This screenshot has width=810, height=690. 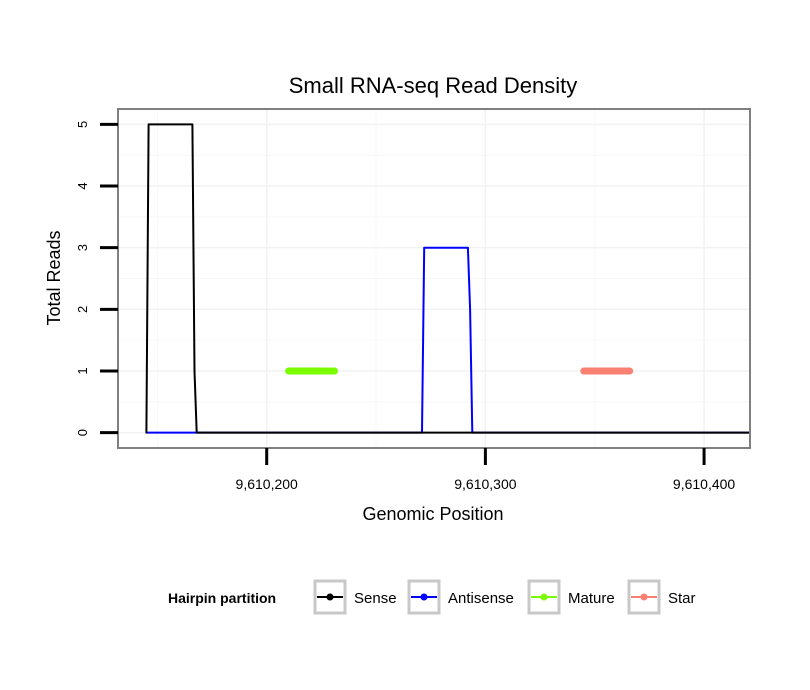 I want to click on chart-title: Small RNA-seq Read Density, so click(x=433, y=85).